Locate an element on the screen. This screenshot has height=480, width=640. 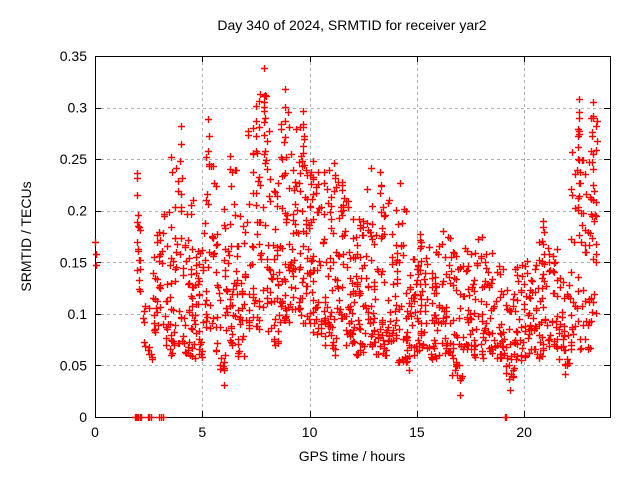
x-tick-labels: 0 5 10 15 20 is located at coordinates (311, 432).